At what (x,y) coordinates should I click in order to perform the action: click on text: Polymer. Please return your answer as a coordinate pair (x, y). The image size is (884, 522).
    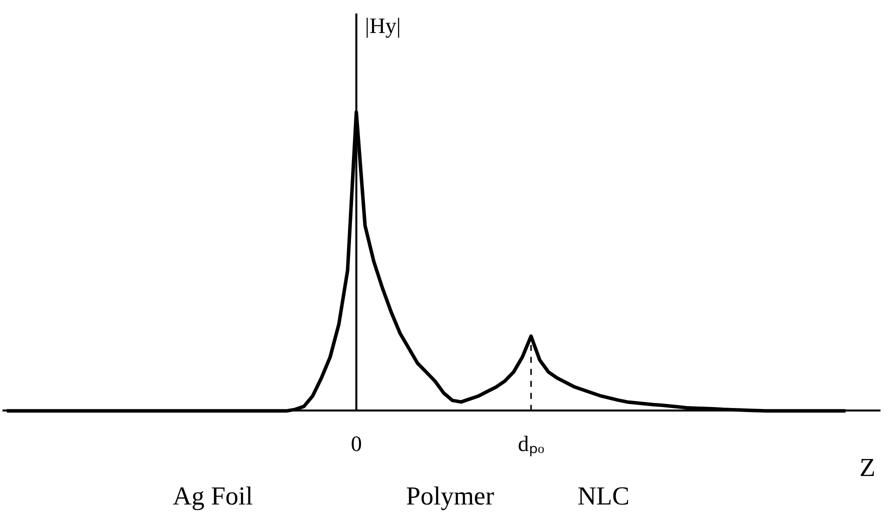
    Looking at the image, I should click on (450, 496).